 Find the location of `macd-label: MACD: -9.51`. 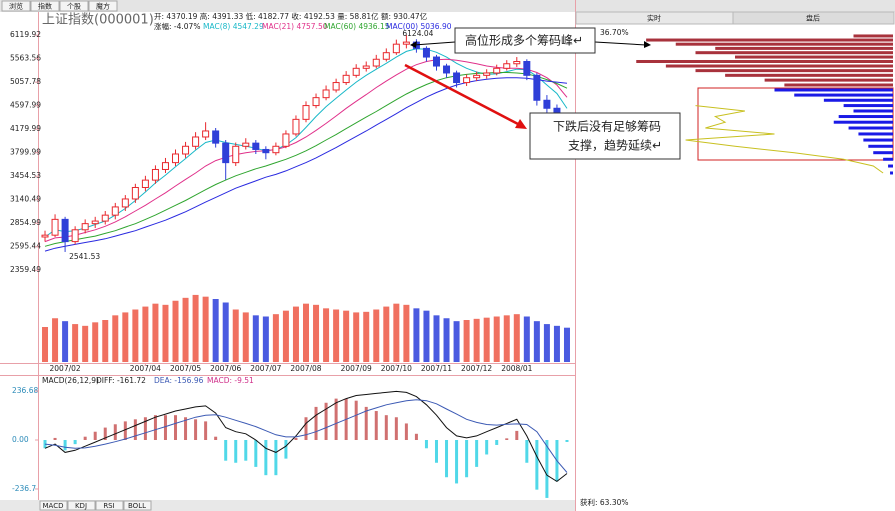

macd-label: MACD: -9.51 is located at coordinates (230, 380).